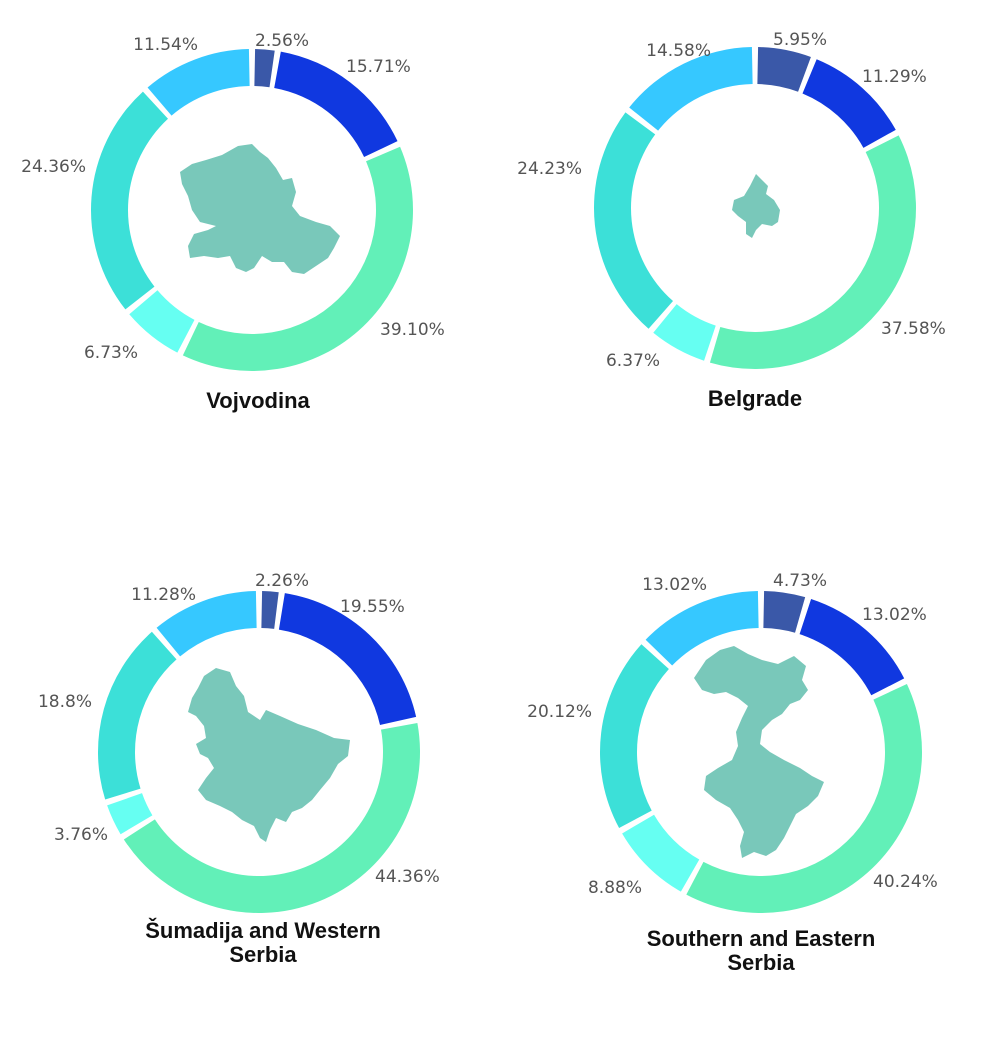 This screenshot has width=986, height=1059. I want to click on pct-labels: 5.95% 11.29% 37.58% 6.37% 24.23% 14.58%, so click(731, 200).